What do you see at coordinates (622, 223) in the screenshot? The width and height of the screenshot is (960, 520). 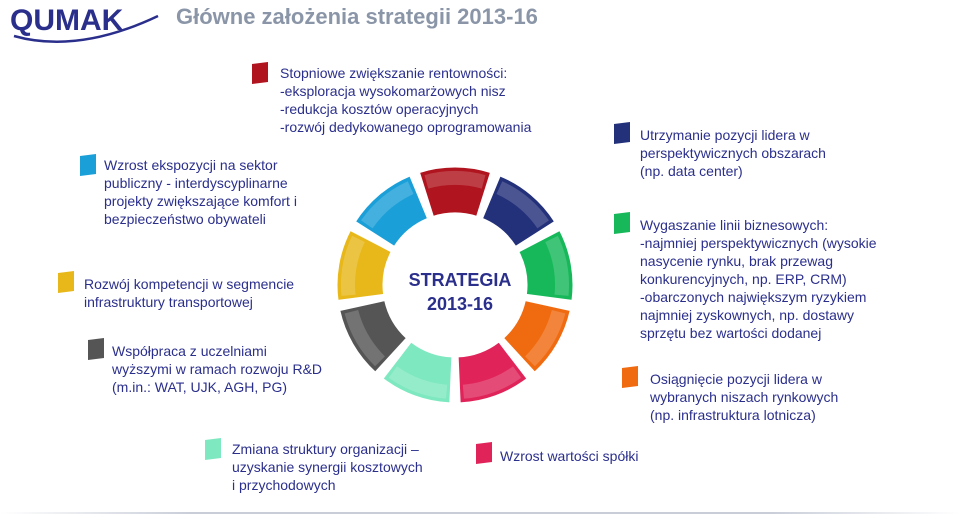 I see `green-flag-icon` at bounding box center [622, 223].